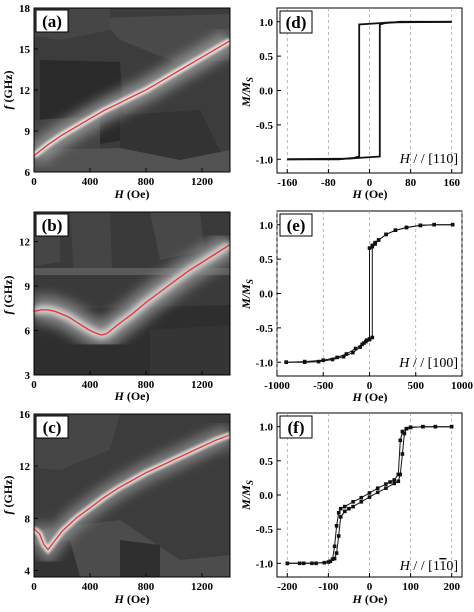 Image resolution: width=474 pixels, height=612 pixels. Describe the element at coordinates (25, 415) in the screenshot. I see `y-tick-label: 16` at that location.